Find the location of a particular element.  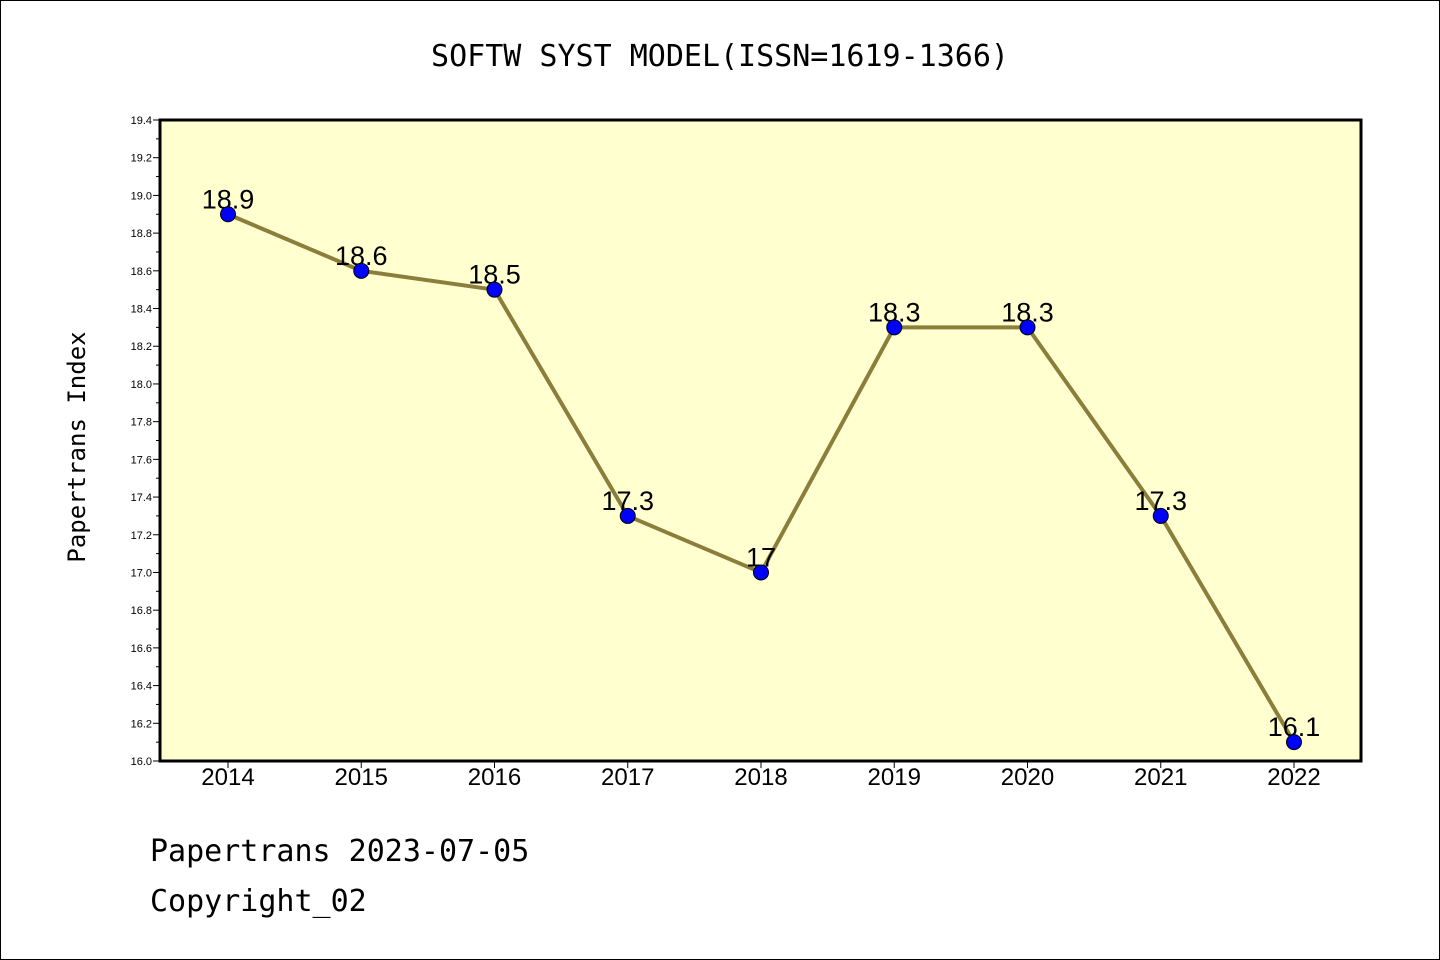

y-axis-label: Papertrans Index is located at coordinates (77, 446).